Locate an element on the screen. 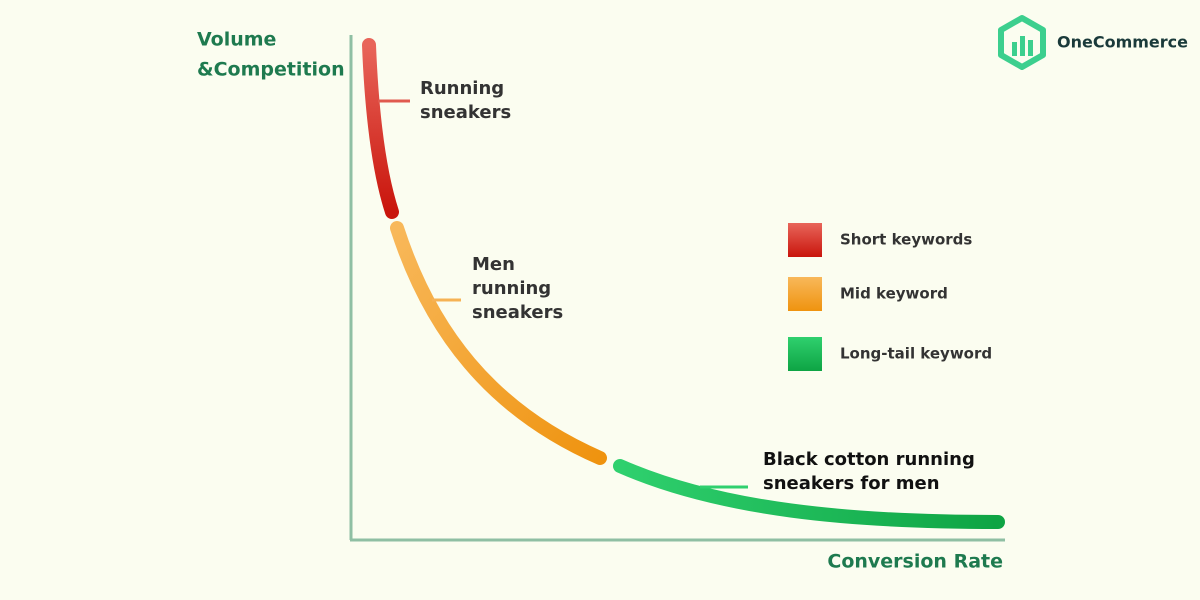 The height and width of the screenshot is (600, 1200). x-axis-label: Conversion Rate is located at coordinates (915, 562).